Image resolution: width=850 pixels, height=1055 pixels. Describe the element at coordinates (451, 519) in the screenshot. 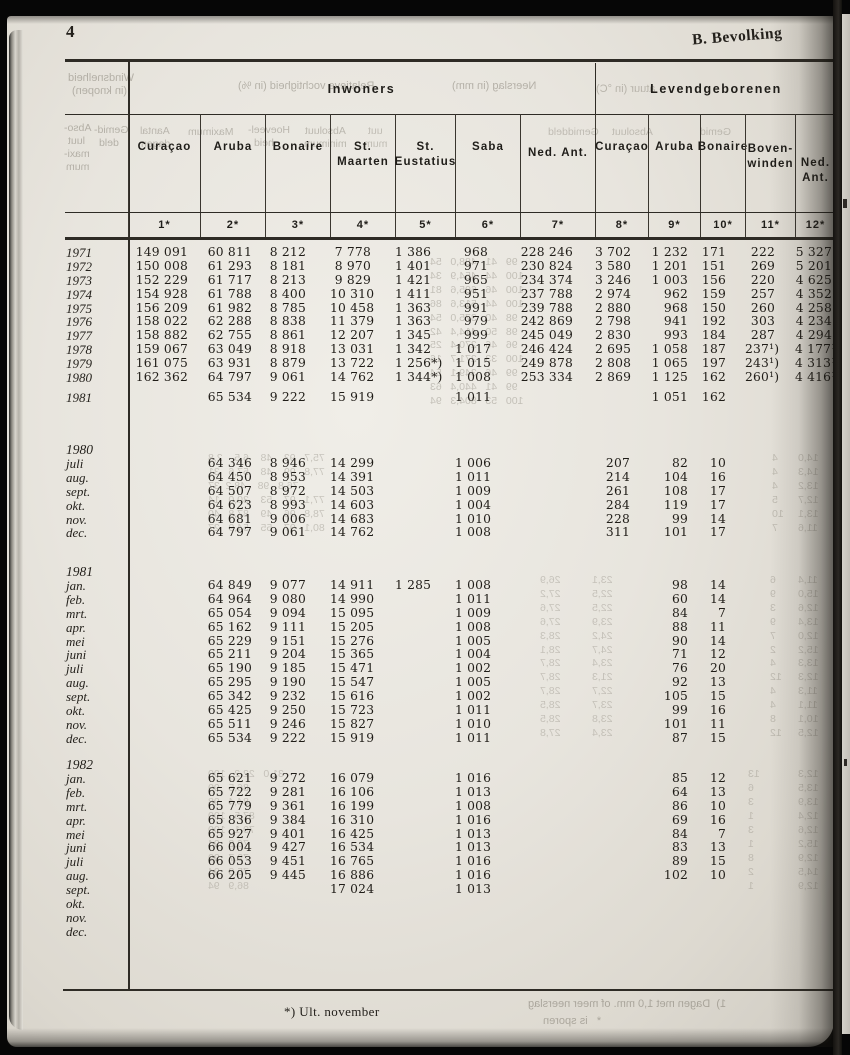

I see `table-row: nov. 64 681 9 006 14 683 1 010 228 99 14` at that location.